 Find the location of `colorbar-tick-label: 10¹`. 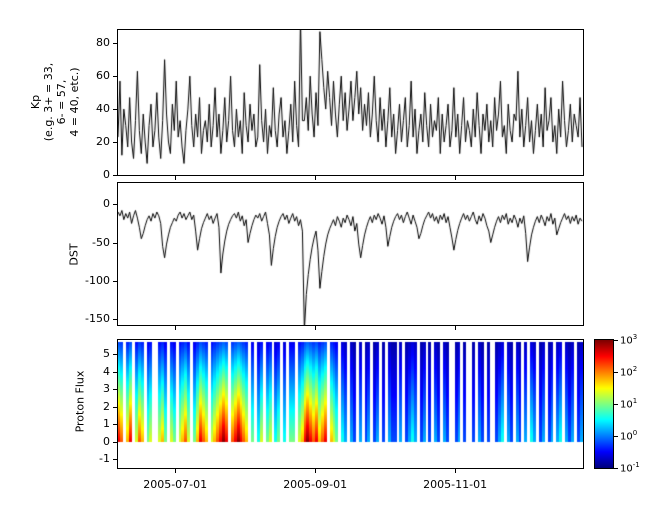

colorbar-tick-label: 10¹ is located at coordinates (629, 404).